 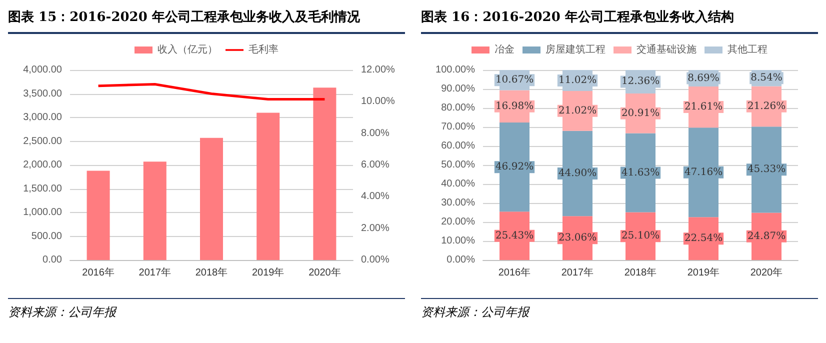 I want to click on data-label: 21.61%, so click(x=703, y=107).